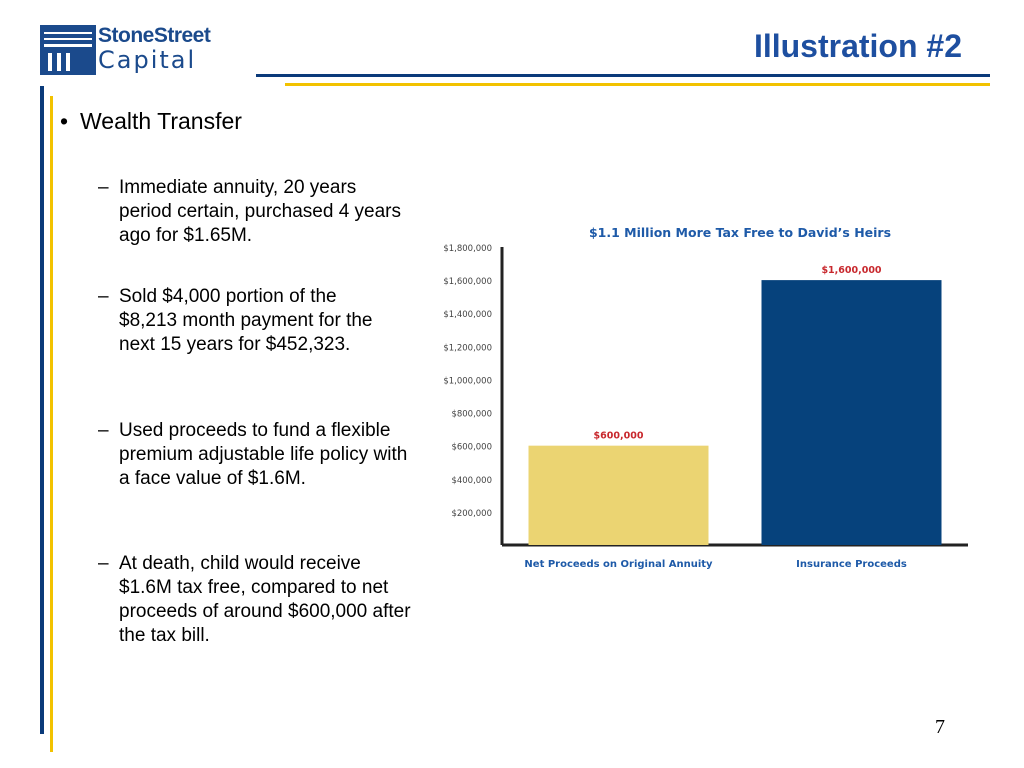 This screenshot has width=1024, height=768. Describe the element at coordinates (851, 270) in the screenshot. I see `bar-data-label: $1,600,000` at that location.